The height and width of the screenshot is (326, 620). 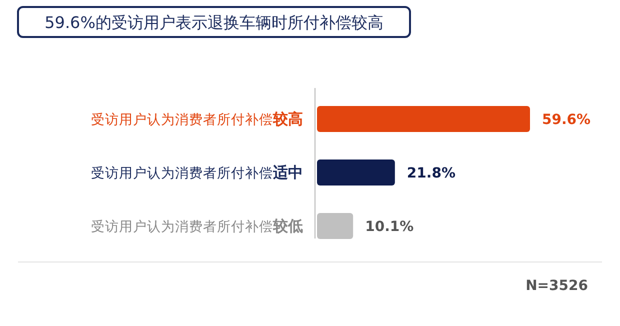 What do you see at coordinates (557, 286) in the screenshot?
I see `text: N=3526` at bounding box center [557, 286].